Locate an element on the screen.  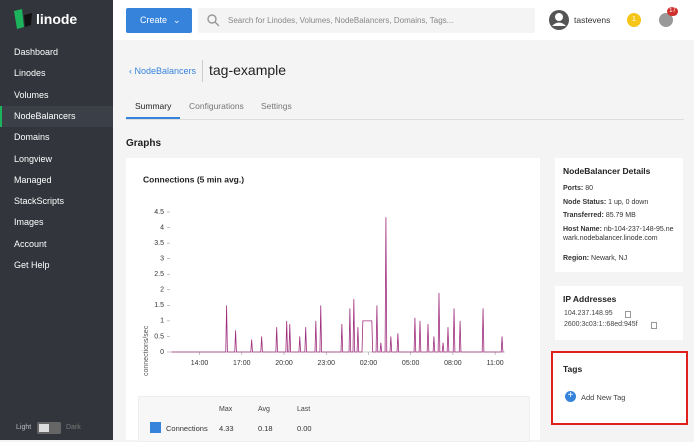
y-tick-label: 0 is located at coordinates (162, 352).